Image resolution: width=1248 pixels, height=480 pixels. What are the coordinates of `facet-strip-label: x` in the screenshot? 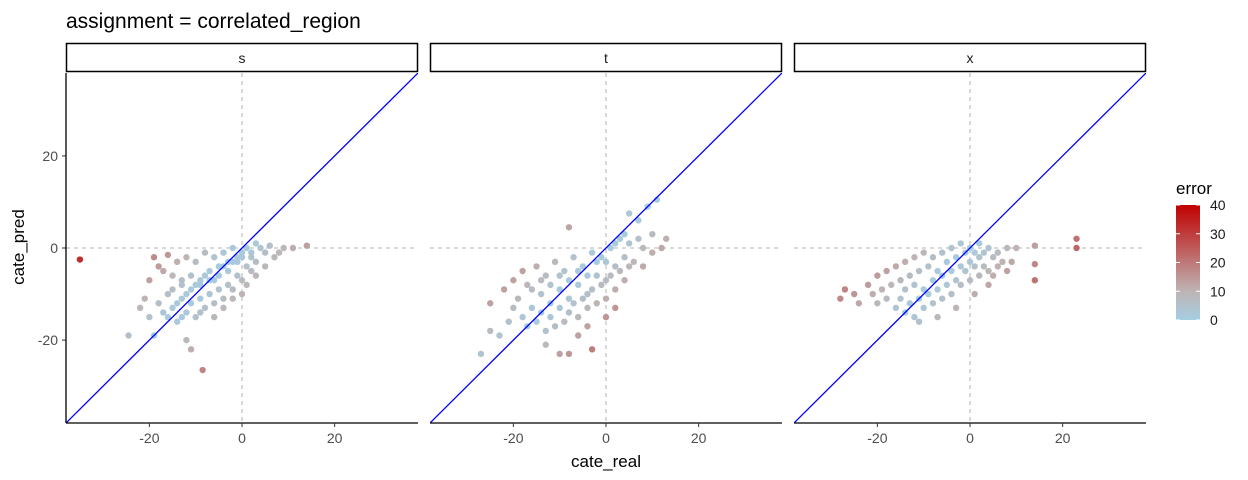 It's located at (970, 58).